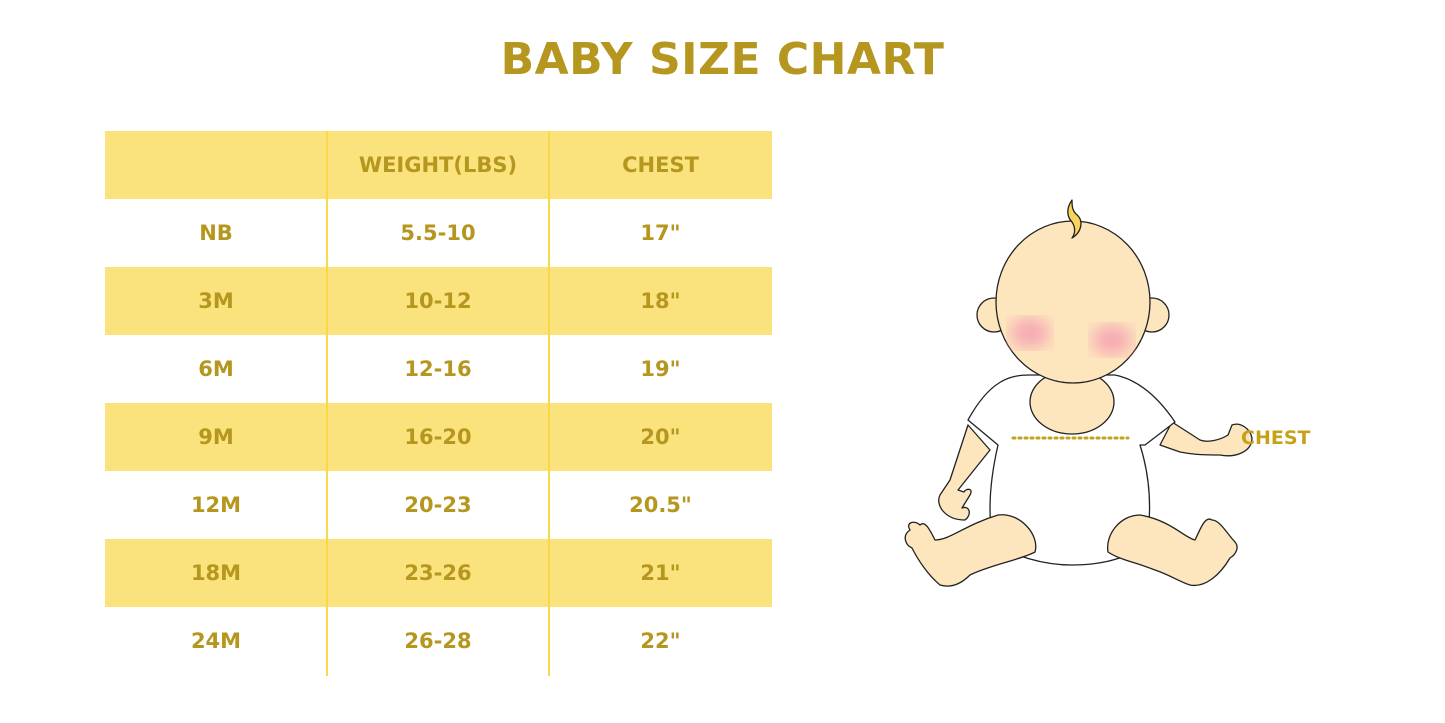 The height and width of the screenshot is (723, 1445). I want to click on weight-cell: 10-12, so click(438, 301).